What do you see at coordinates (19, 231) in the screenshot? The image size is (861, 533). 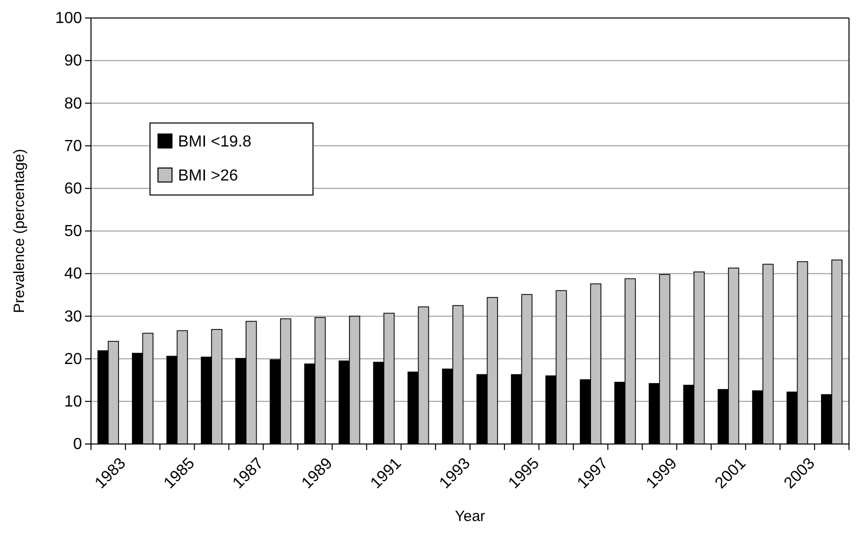 I see `y-axis-title: Prevalence (percentage)` at bounding box center [19, 231].